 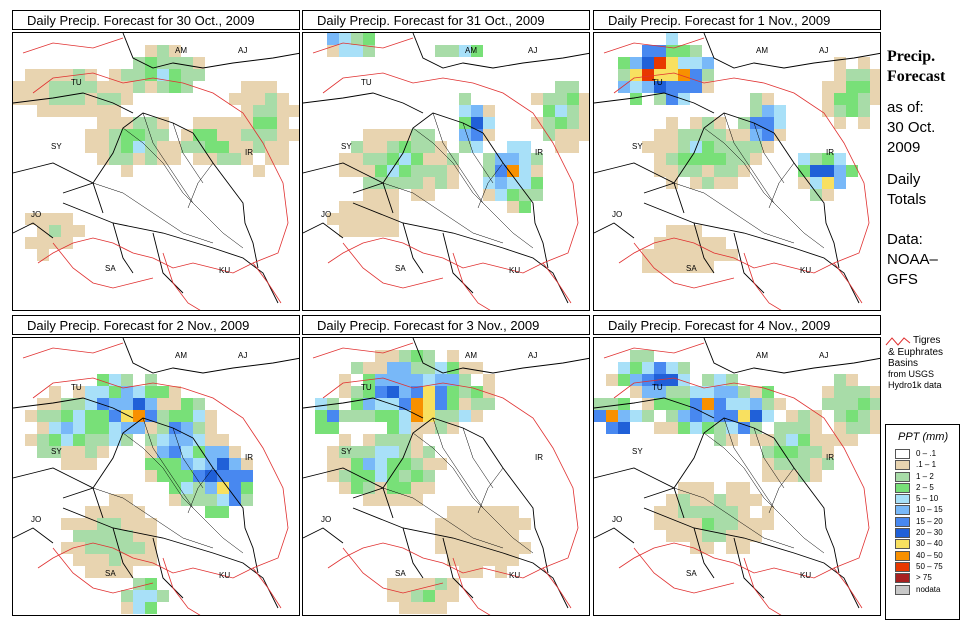 I want to click on country-label: SY, so click(x=56, y=146).